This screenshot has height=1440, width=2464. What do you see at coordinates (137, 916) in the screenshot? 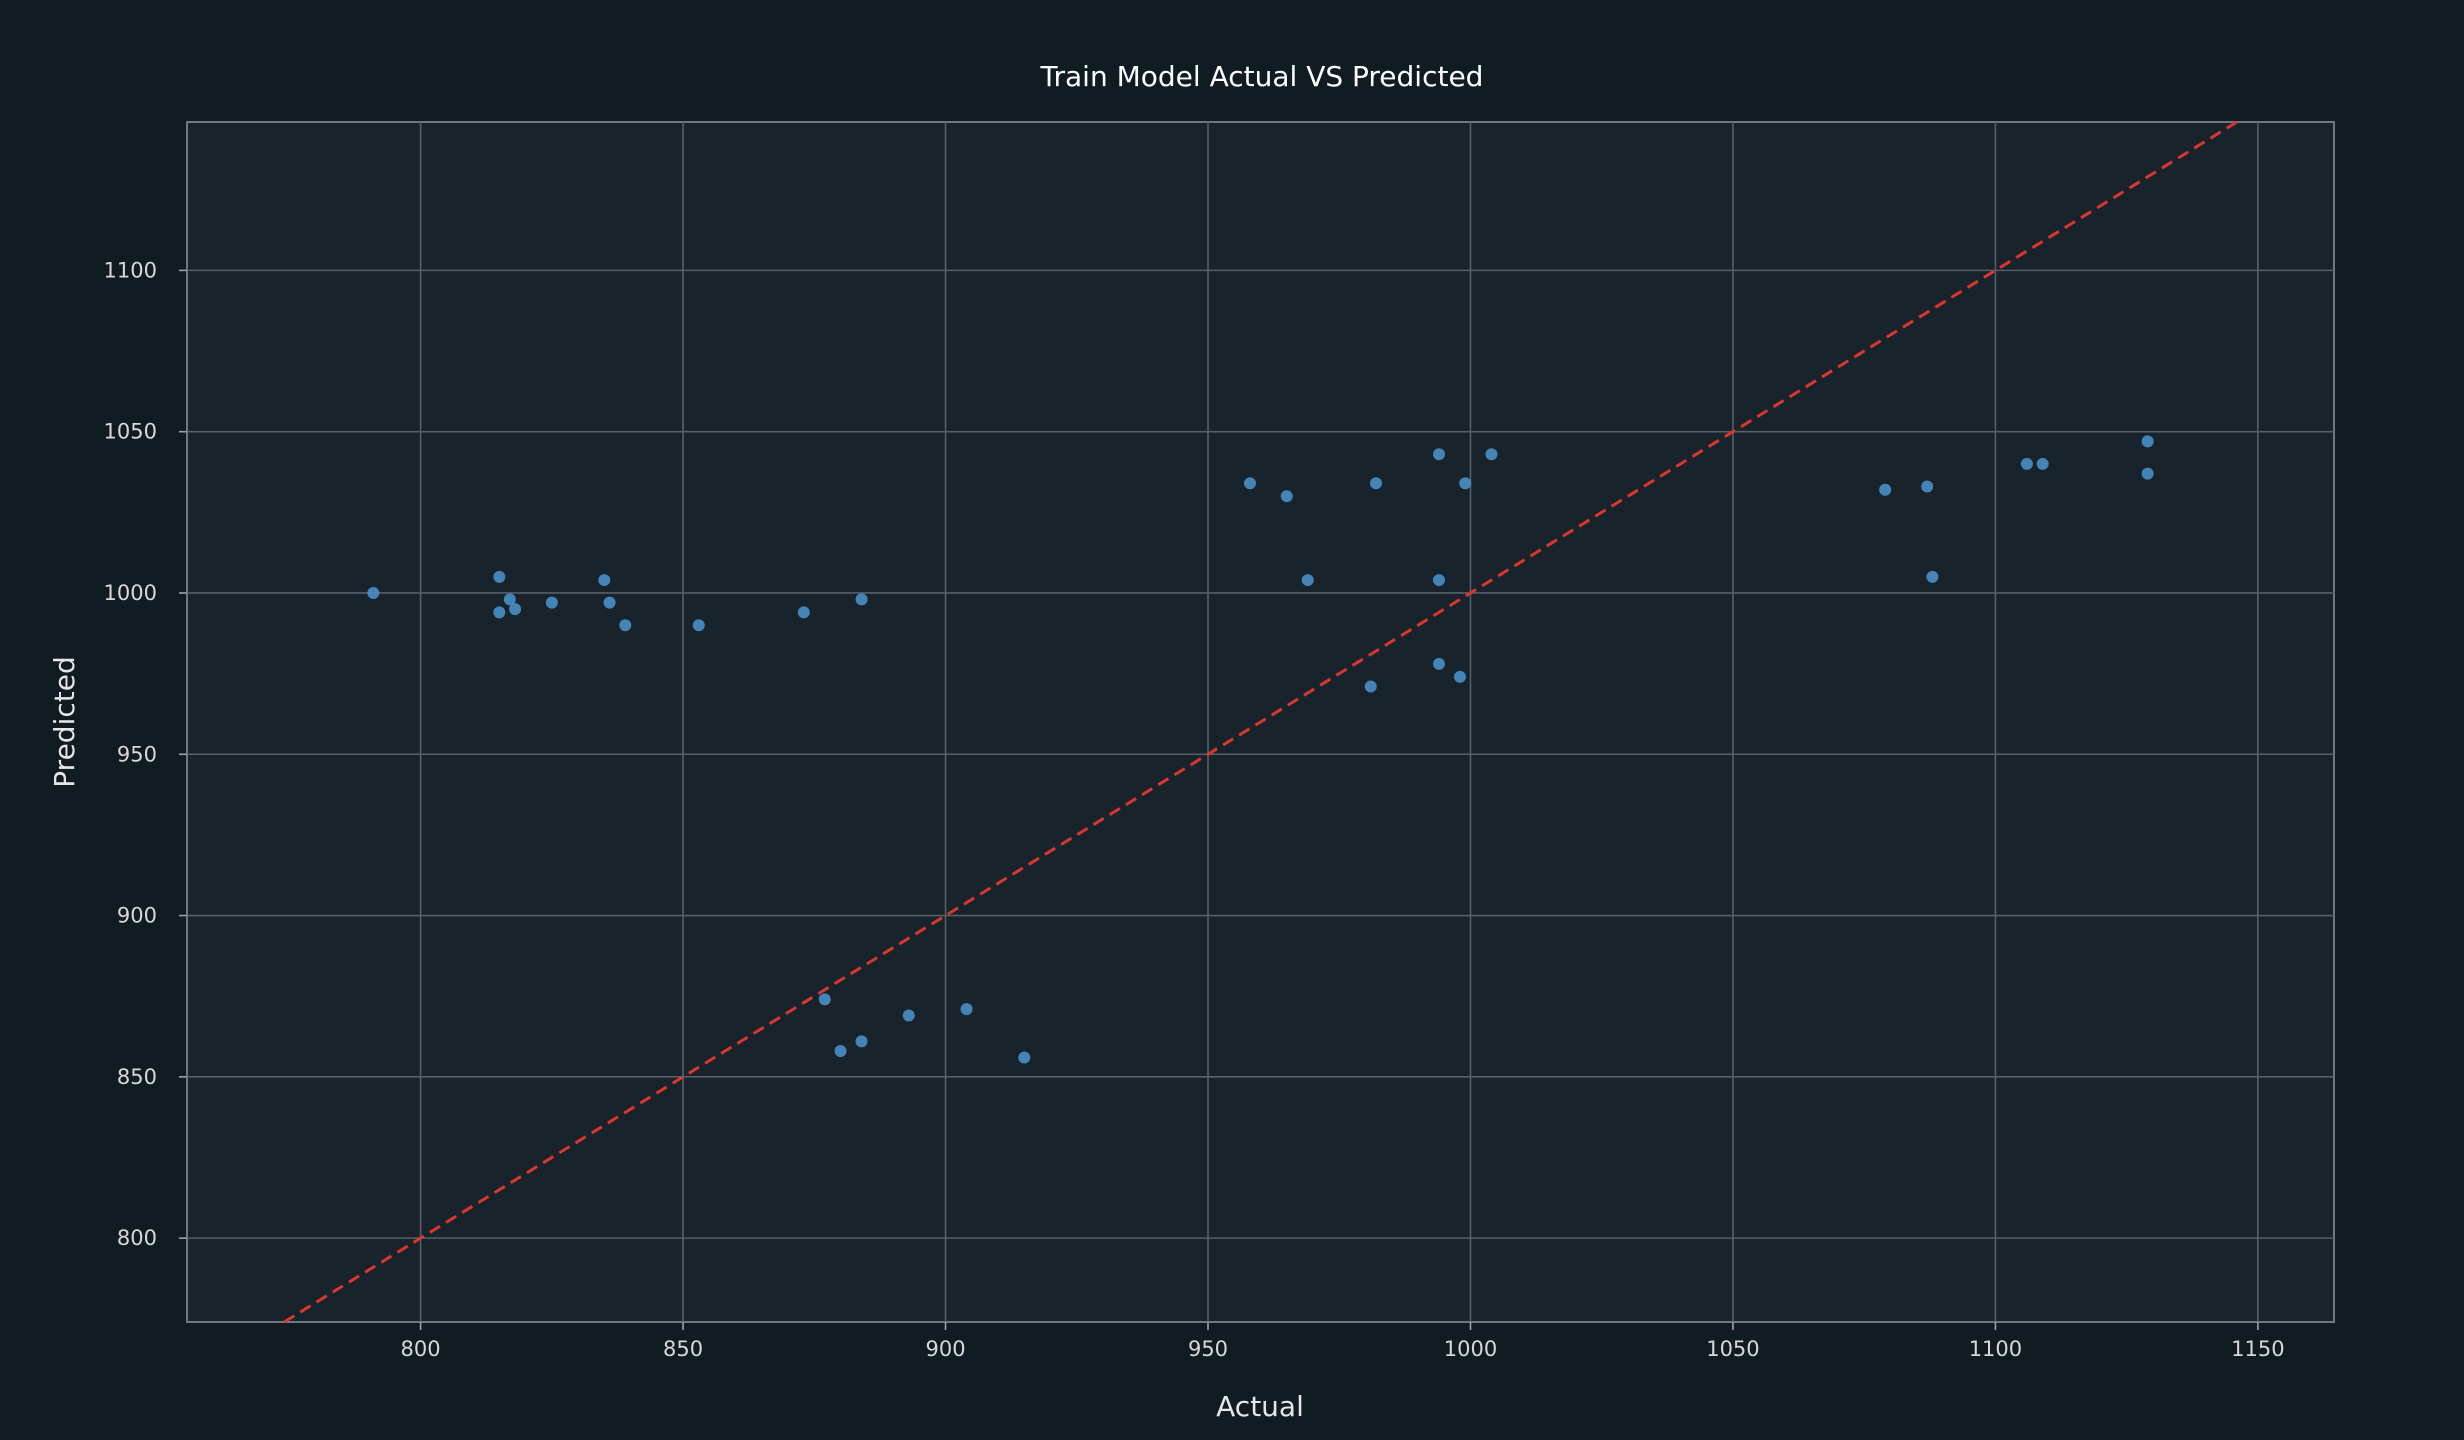
I see `y-tick-label: 900` at bounding box center [137, 916].